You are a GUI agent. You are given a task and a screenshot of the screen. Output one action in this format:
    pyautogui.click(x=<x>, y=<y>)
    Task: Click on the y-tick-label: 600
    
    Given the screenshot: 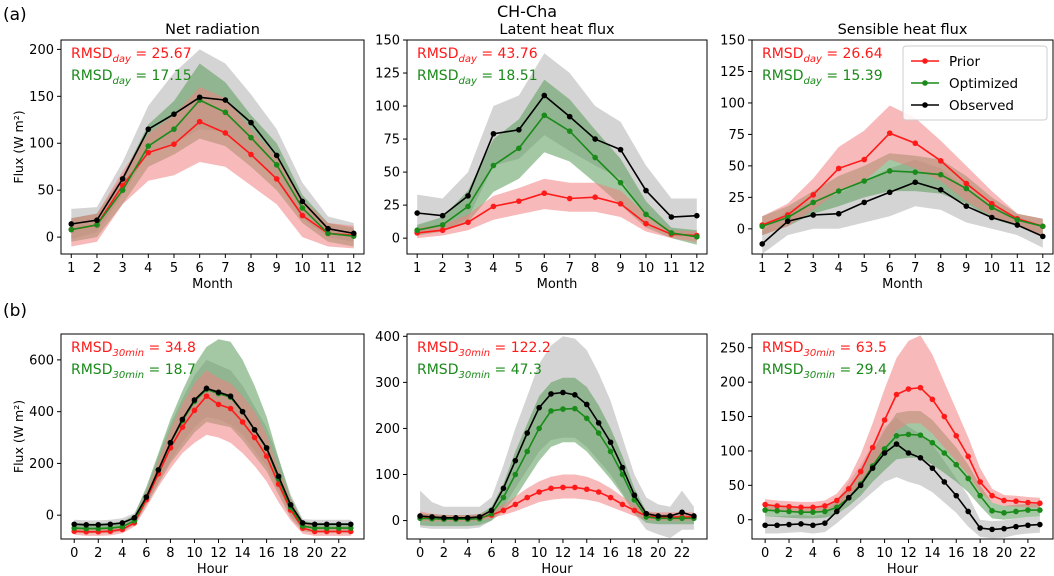 What is the action you would take?
    pyautogui.click(x=41, y=360)
    